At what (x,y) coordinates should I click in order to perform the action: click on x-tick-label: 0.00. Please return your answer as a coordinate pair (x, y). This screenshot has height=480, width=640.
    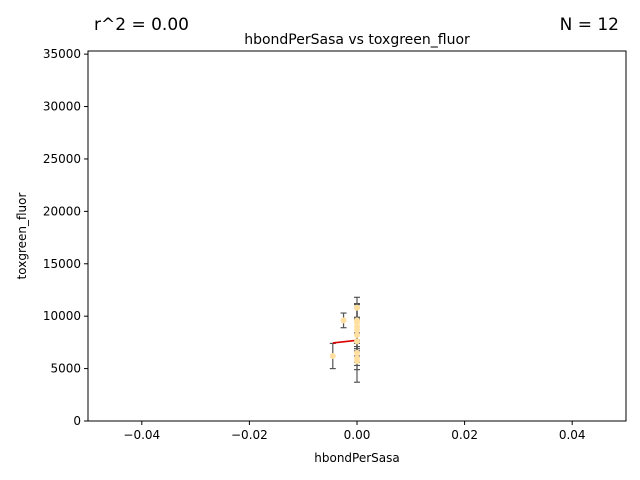
    Looking at the image, I should click on (357, 435).